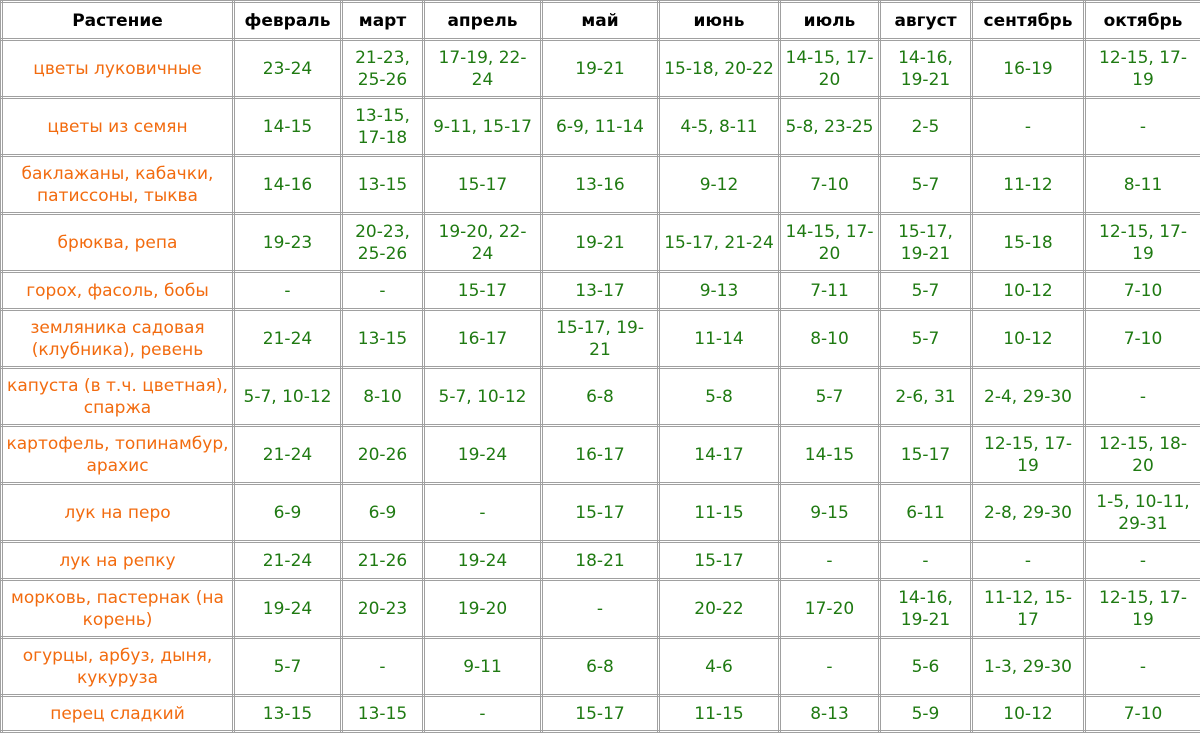 The height and width of the screenshot is (733, 1200). What do you see at coordinates (118, 667) in the screenshot?
I see `plant-name: огурцы, арбуз, дыня, кукуруза` at bounding box center [118, 667].